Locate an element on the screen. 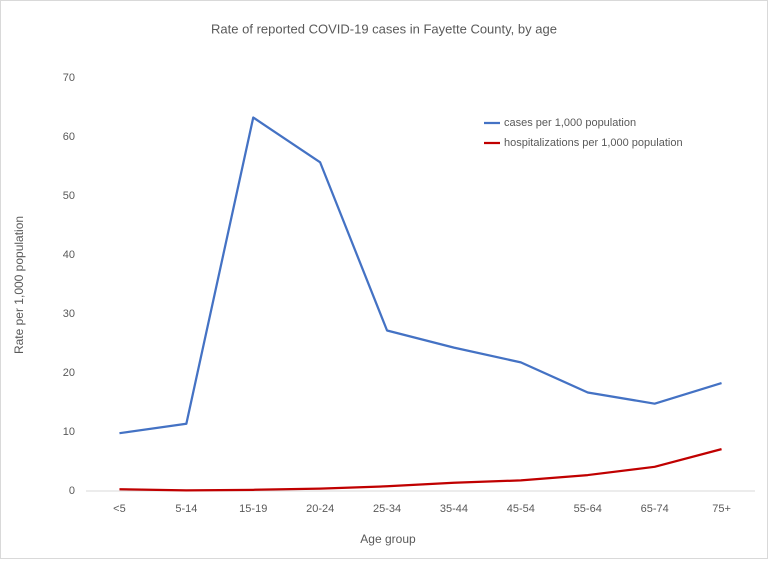  x-tick-label: 65-74 is located at coordinates (655, 509).